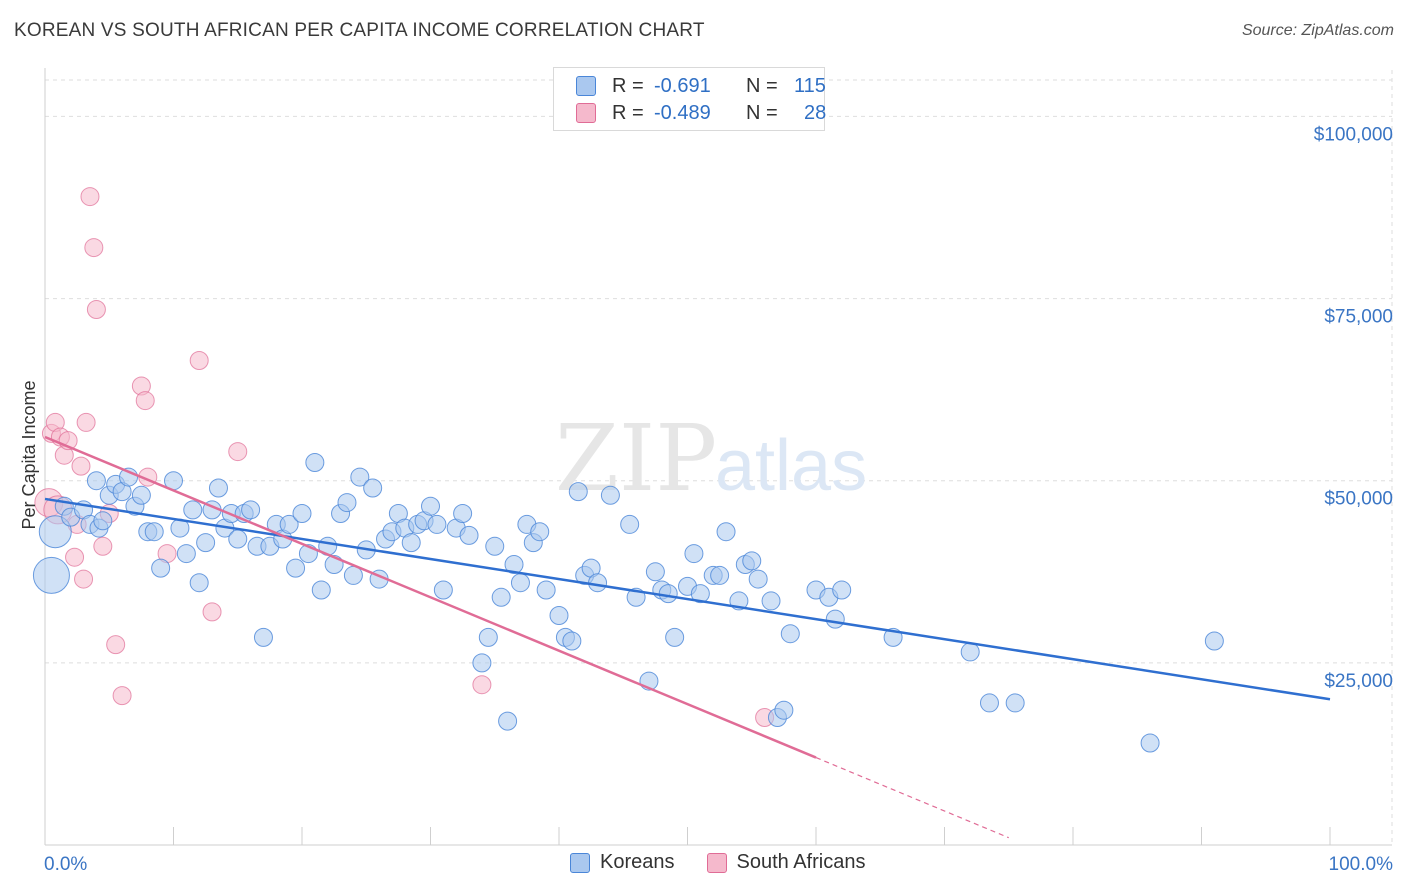  Describe the element at coordinates (1361, 864) in the screenshot. I see `x-tick-label: 100.0%` at that location.